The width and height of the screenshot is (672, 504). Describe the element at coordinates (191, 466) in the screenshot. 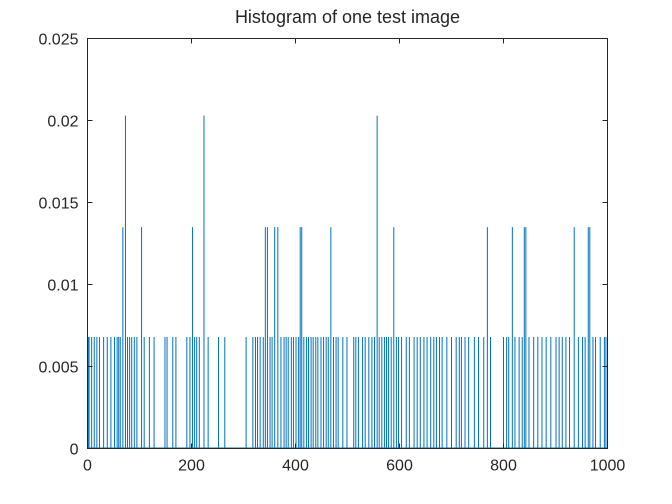

I see `x-tick-label: 200` at that location.